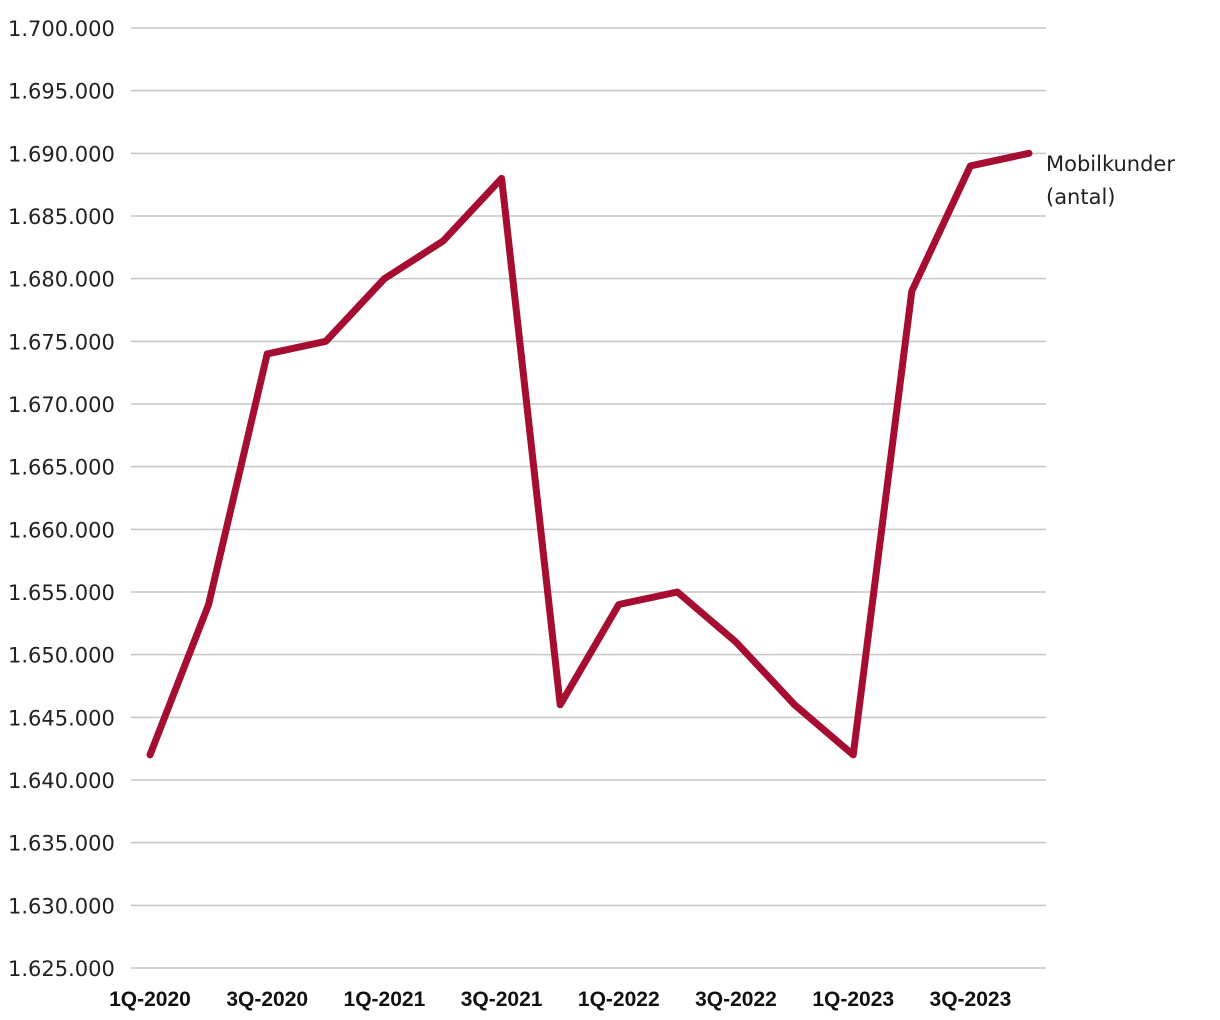  Describe the element at coordinates (61, 92) in the screenshot. I see `y-tick-label: 1.695.000` at that location.